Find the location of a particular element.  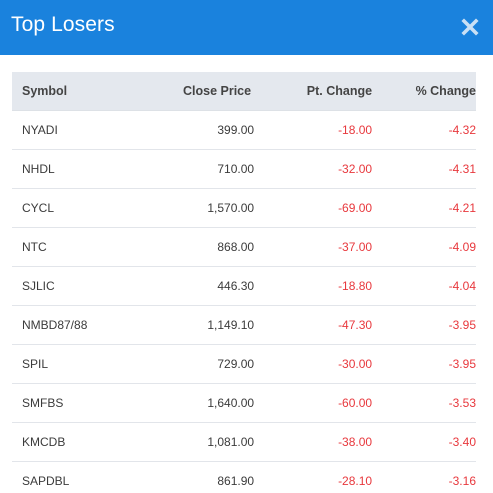

symbol-cell: NYADI is located at coordinates (40, 129).